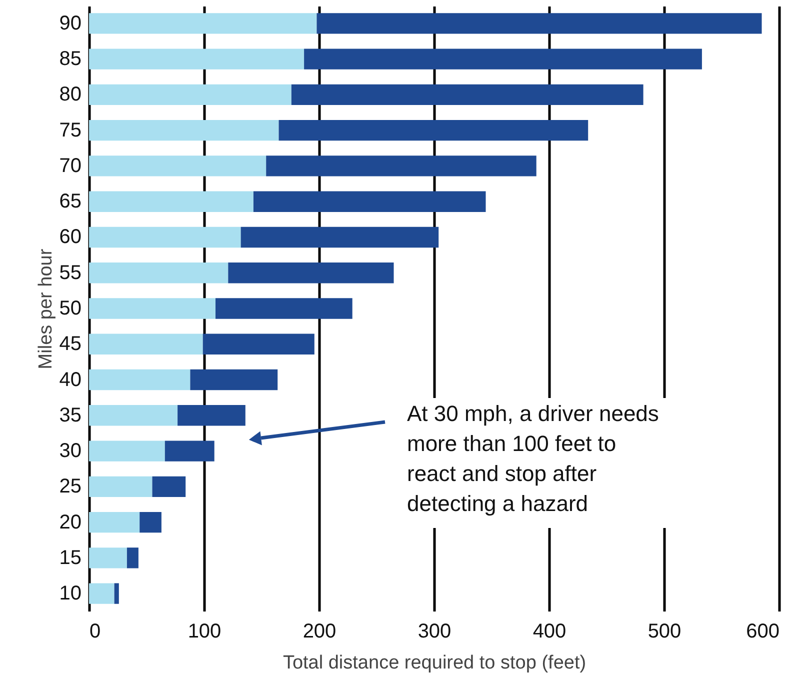 This screenshot has height=685, width=803. I want to click on y-tick-label: 60, so click(70, 237).